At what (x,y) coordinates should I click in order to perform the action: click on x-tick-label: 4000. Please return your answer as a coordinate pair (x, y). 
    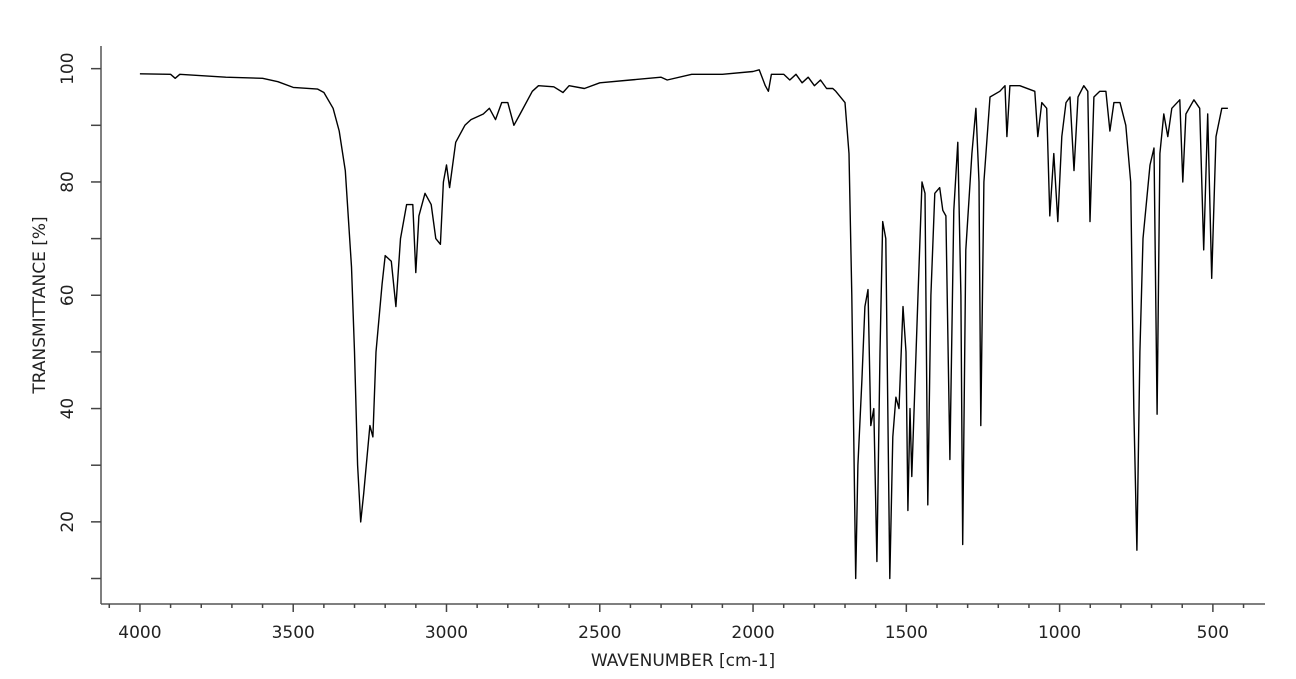
    Looking at the image, I should click on (139, 633).